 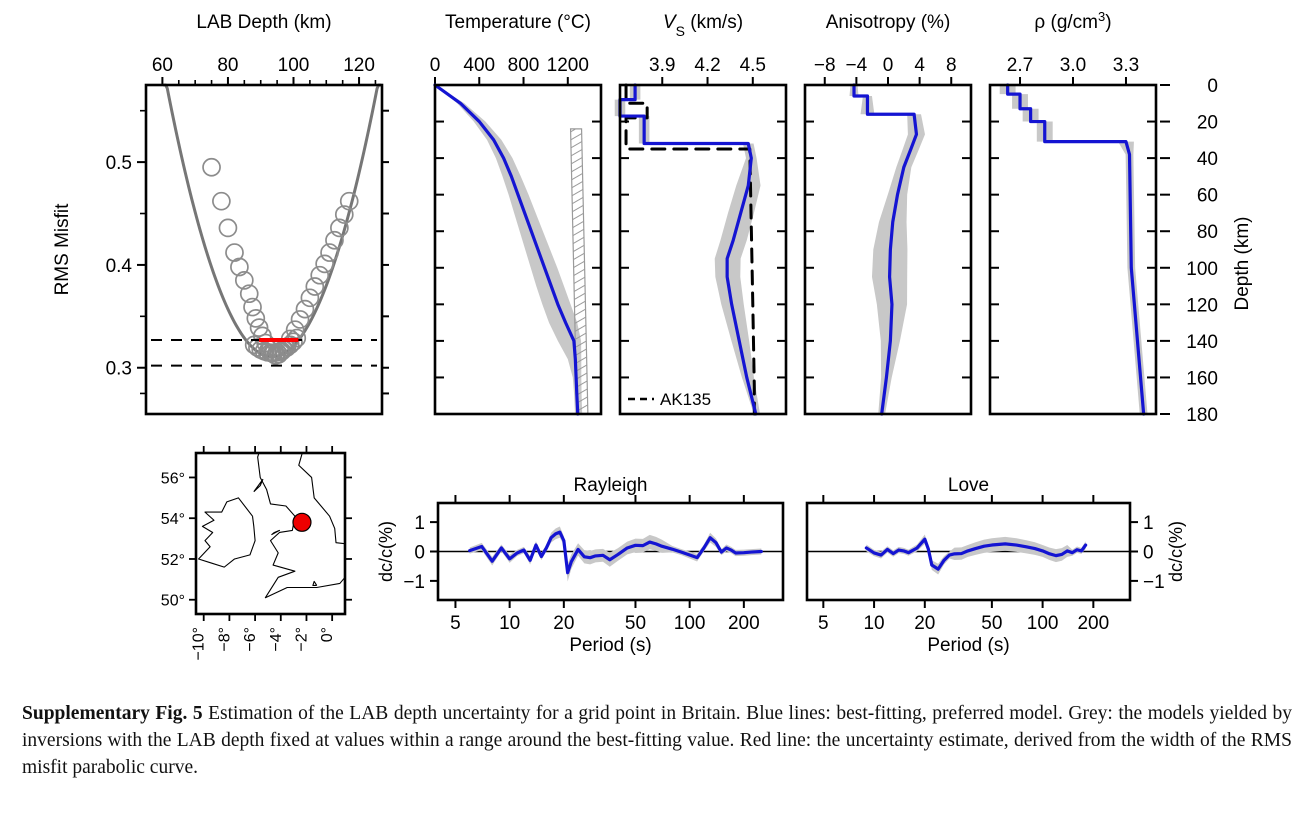 What do you see at coordinates (1148, 553) in the screenshot?
I see `love-ytick-label: 0` at bounding box center [1148, 553].